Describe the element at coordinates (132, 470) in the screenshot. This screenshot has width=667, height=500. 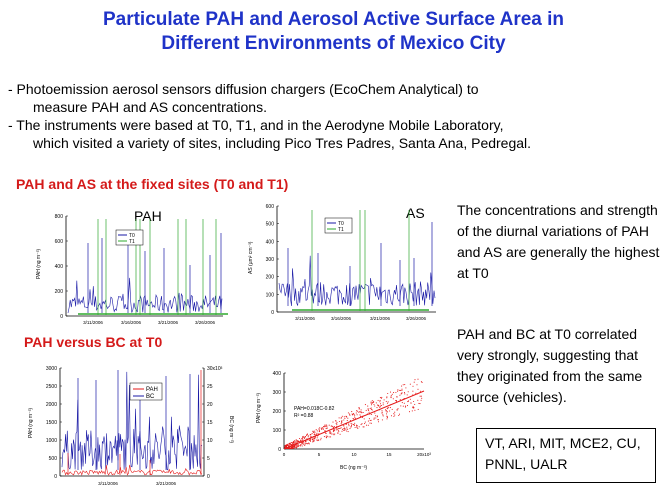
I see `pah-series` at that location.